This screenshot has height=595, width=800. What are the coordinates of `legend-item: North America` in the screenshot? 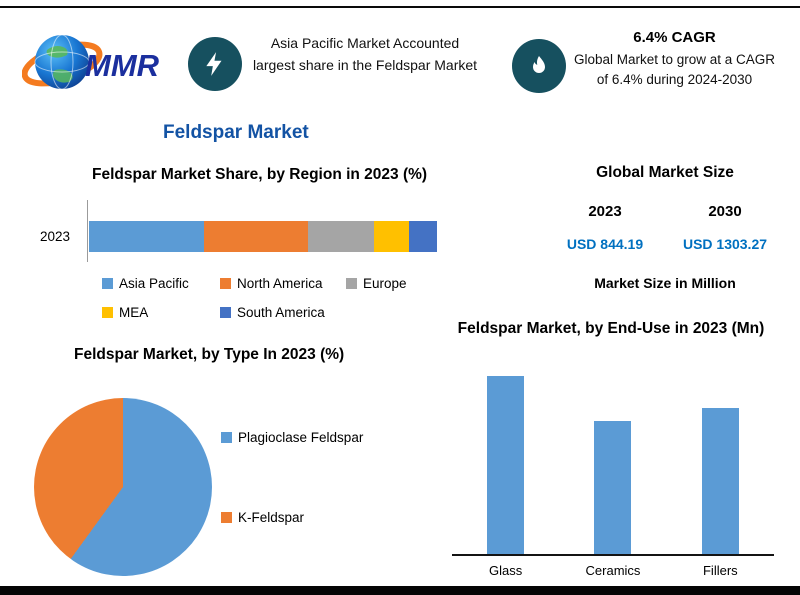 It's located at (283, 283).